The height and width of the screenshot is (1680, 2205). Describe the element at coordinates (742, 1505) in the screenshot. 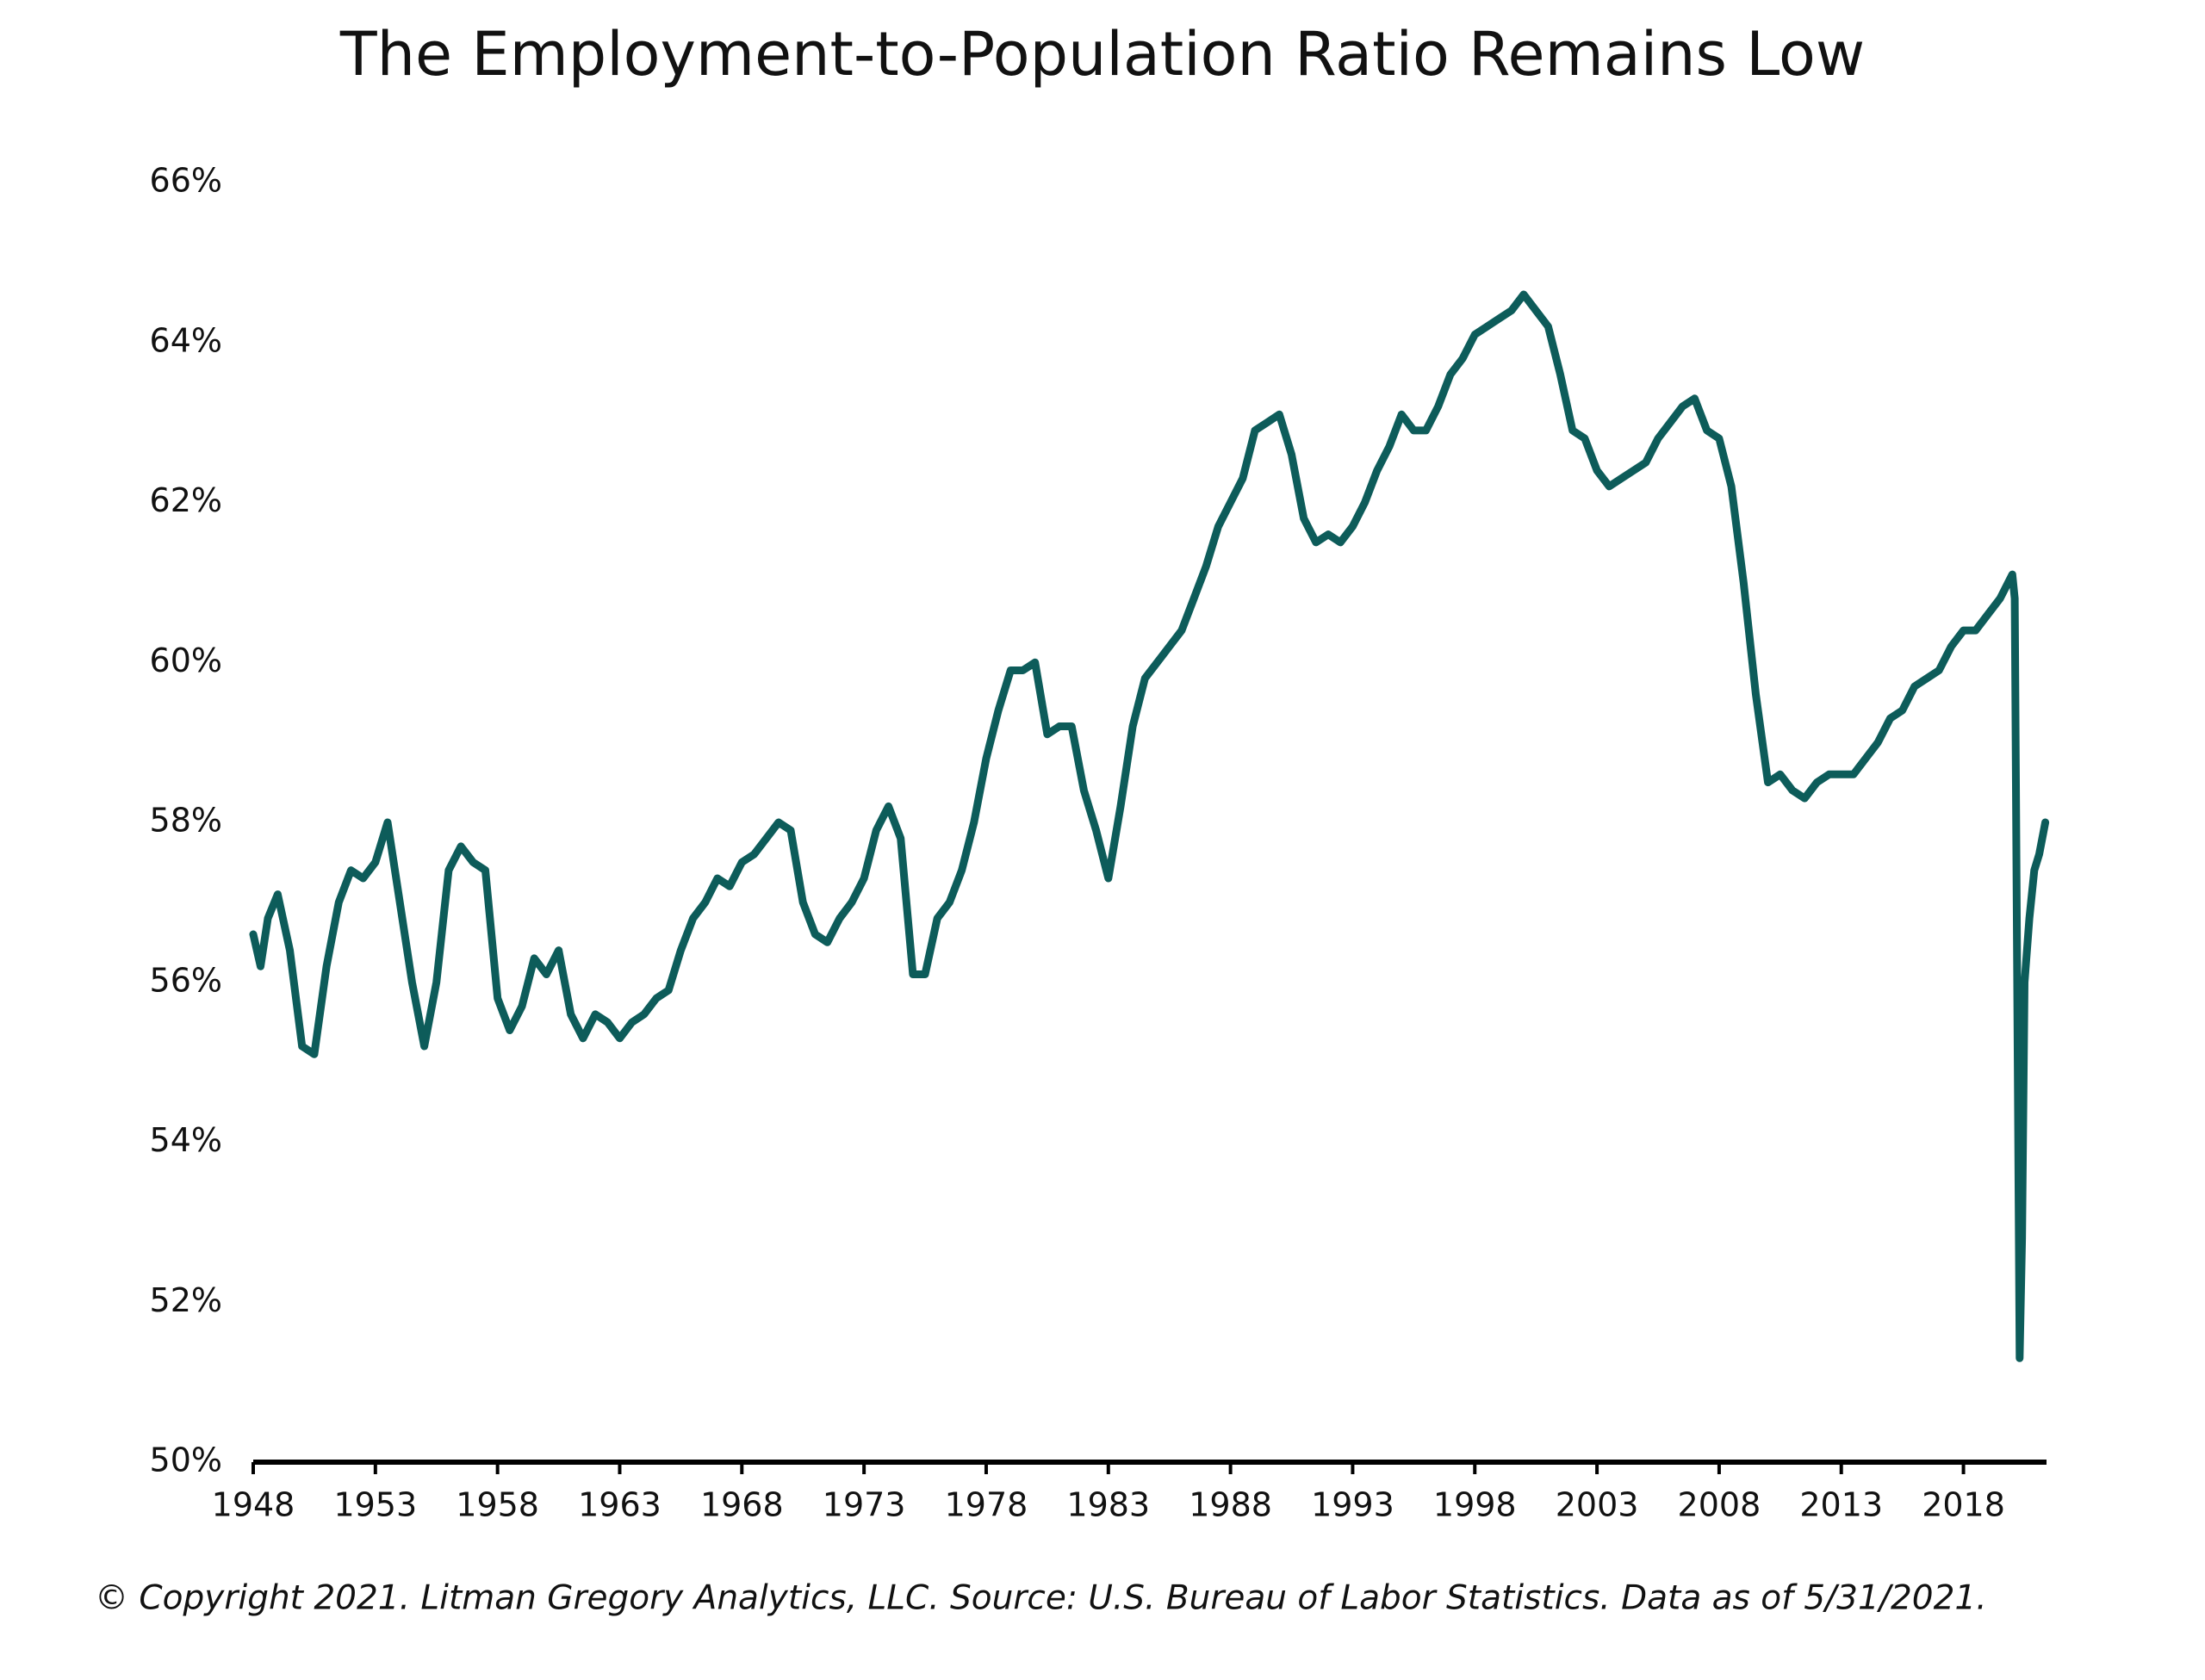

I see `x-tick-label: 1968` at that location.